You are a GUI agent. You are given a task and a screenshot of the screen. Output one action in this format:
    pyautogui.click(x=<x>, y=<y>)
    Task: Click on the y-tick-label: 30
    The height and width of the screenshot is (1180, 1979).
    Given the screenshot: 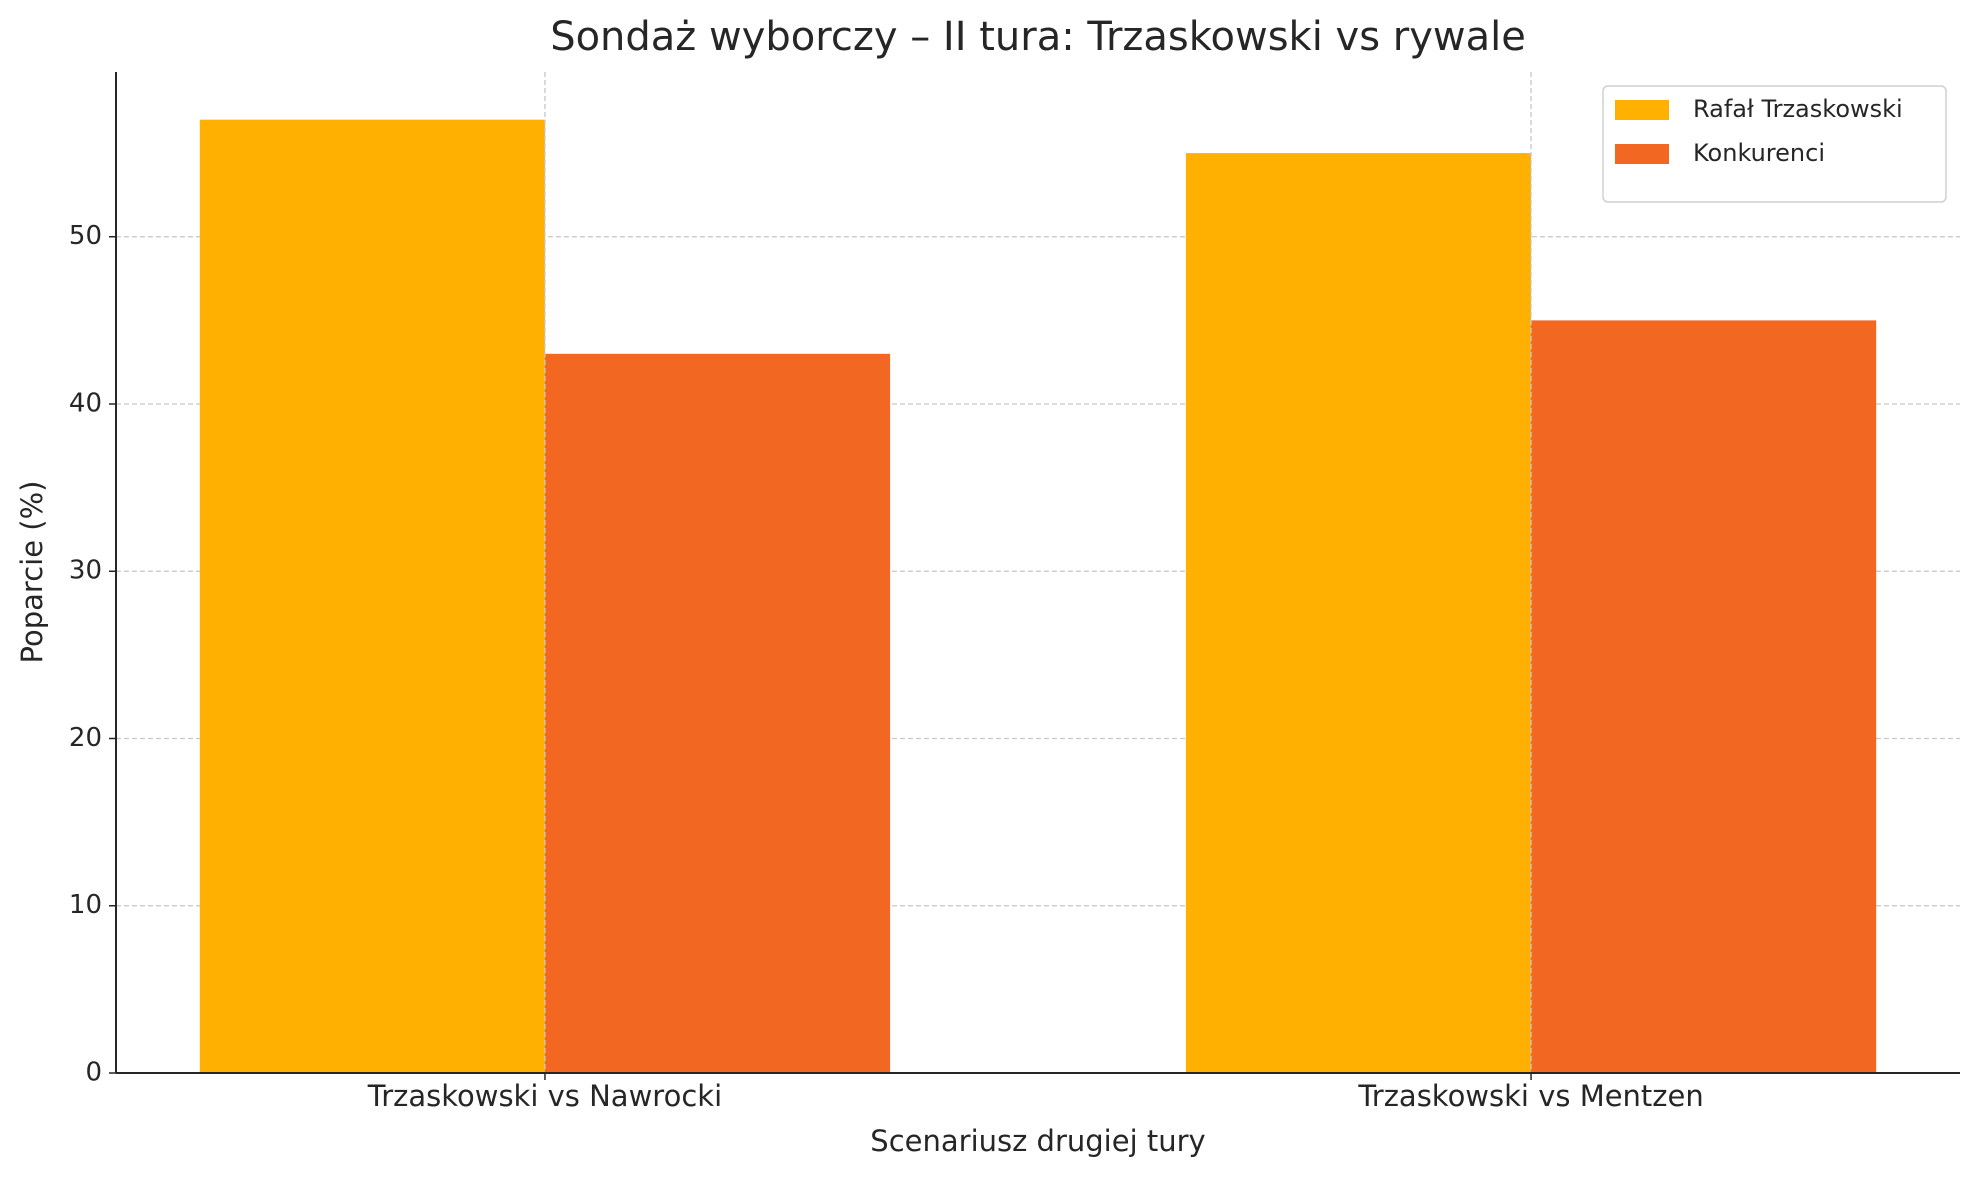 What is the action you would take?
    pyautogui.click(x=85, y=571)
    